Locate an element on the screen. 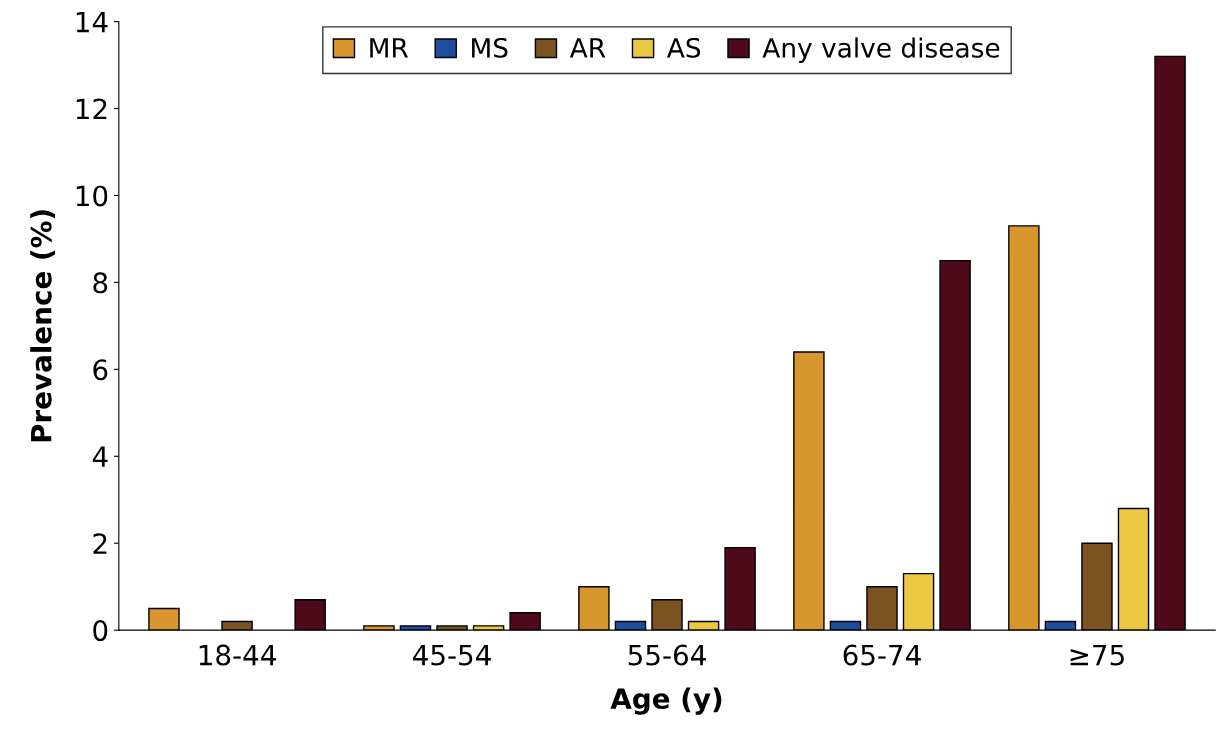 Image resolution: width=1225 pixels, height=744 pixels. y-tick-label: 0 is located at coordinates (100, 631).